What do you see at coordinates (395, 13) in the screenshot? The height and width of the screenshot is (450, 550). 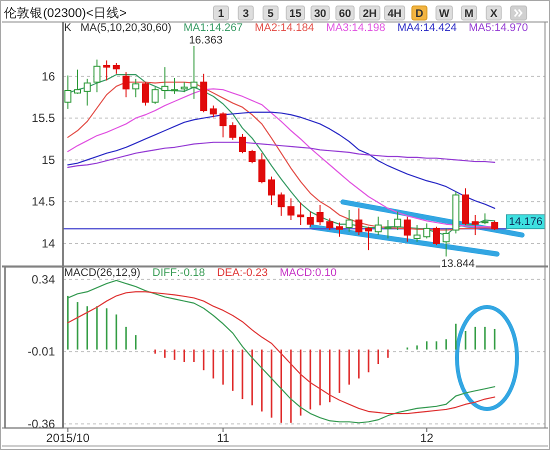 I see `toolbar-button: 4H` at bounding box center [395, 13].